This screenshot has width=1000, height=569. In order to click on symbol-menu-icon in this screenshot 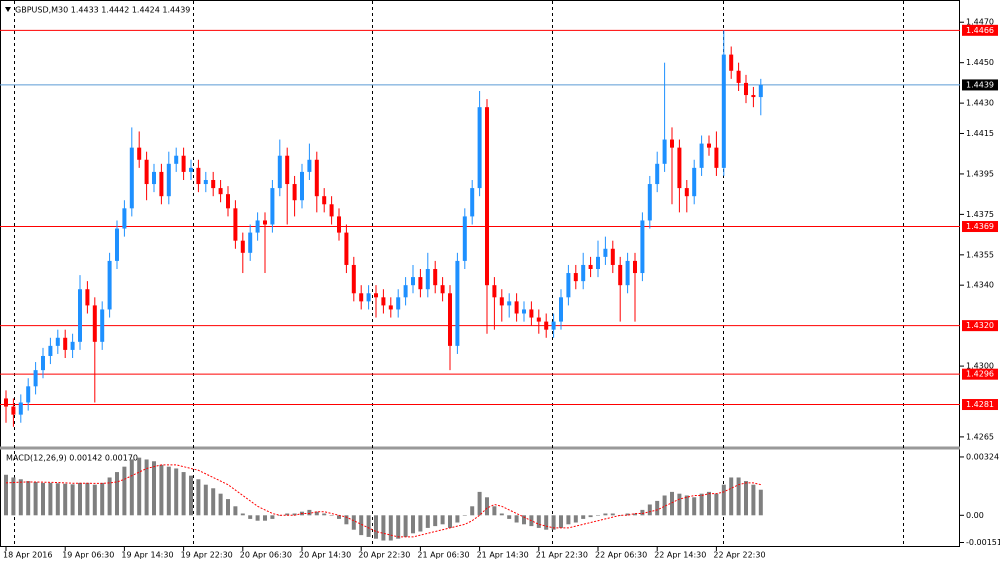, I will do `click(8, 9)`.